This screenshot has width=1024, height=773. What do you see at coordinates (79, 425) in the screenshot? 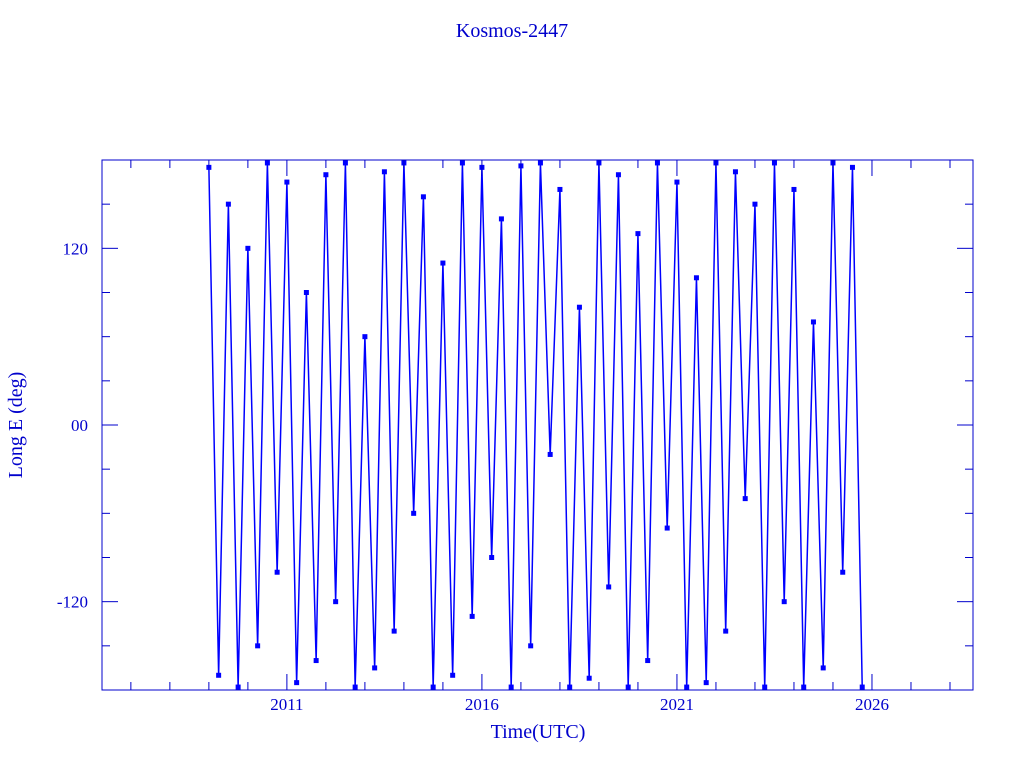
I see `y-tick-label: 00` at bounding box center [79, 425].